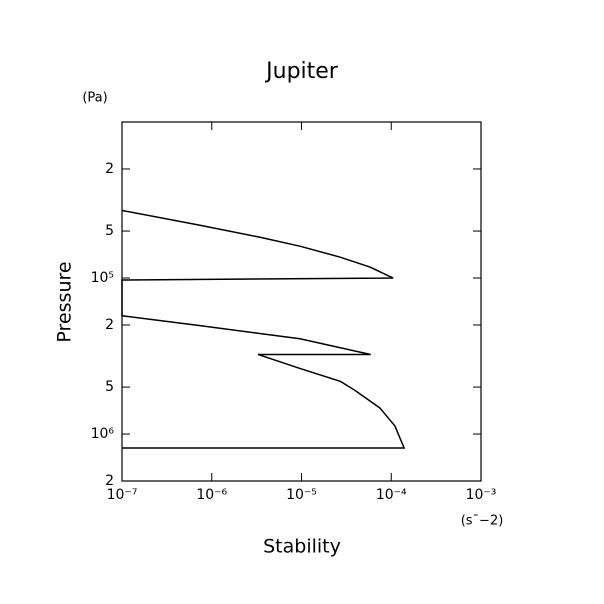  I want to click on x-tick-label: 10⁻³, so click(481, 495).